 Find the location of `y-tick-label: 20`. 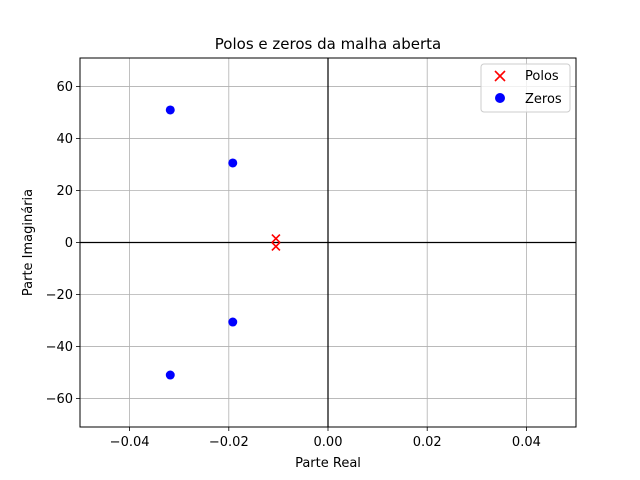

y-tick-label: 20 is located at coordinates (64, 191).